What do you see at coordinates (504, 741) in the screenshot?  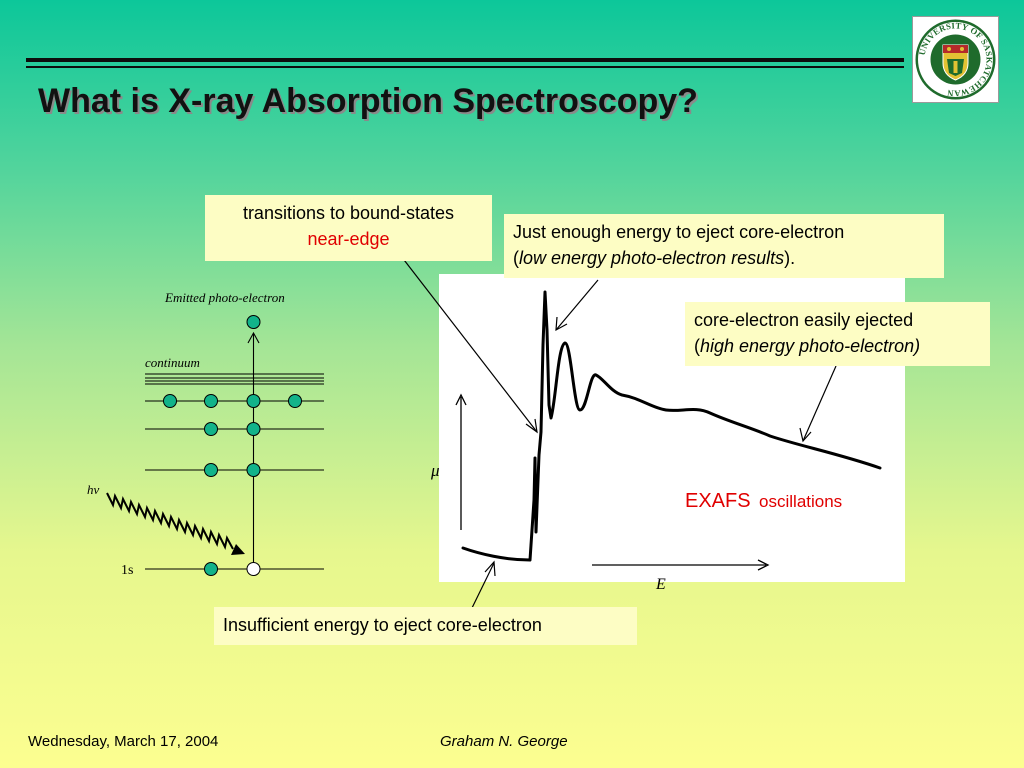 I see `footer-author: Graham N. George` at bounding box center [504, 741].